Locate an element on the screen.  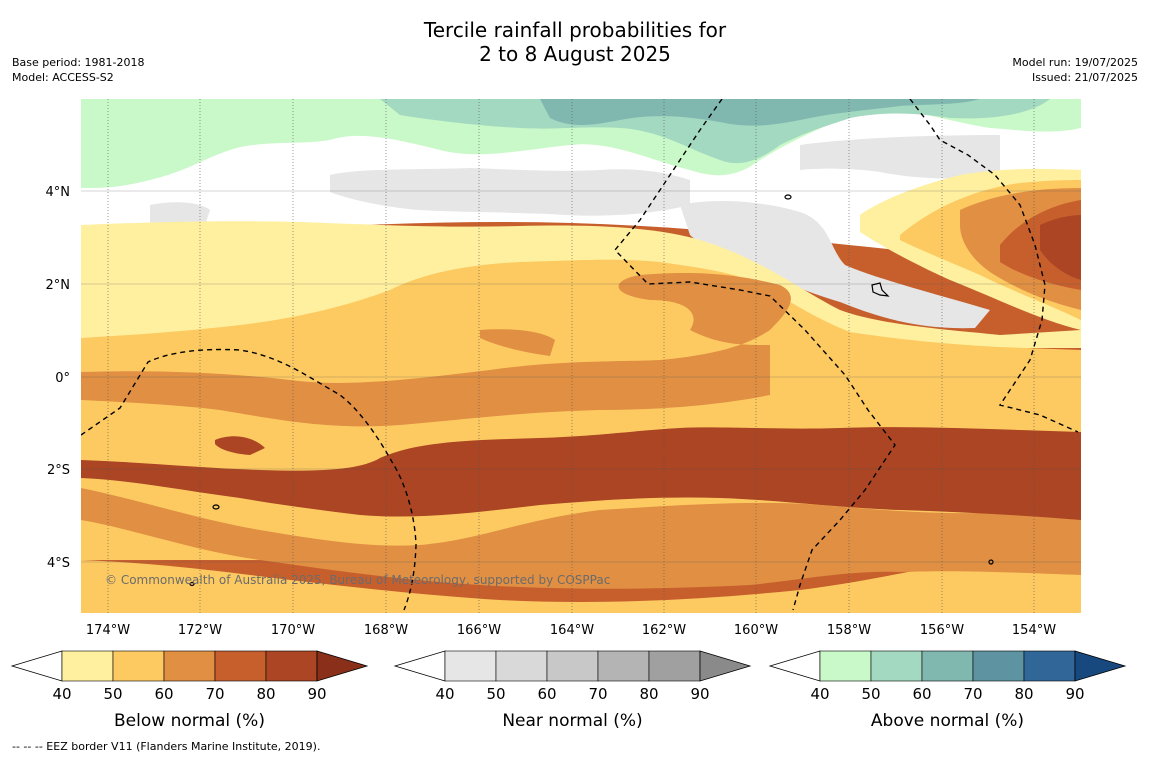
field-below-80-patch is located at coordinates (240, 445).